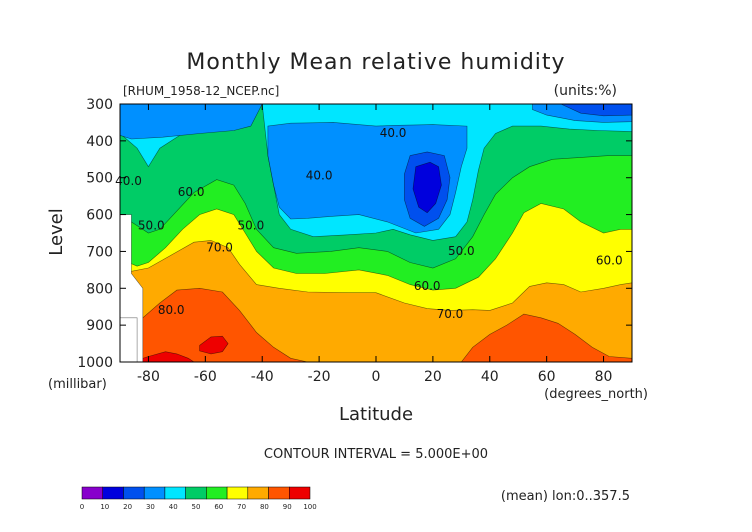 This screenshot has height=532, width=752. I want to click on y-tick-label: 900, so click(99, 326).